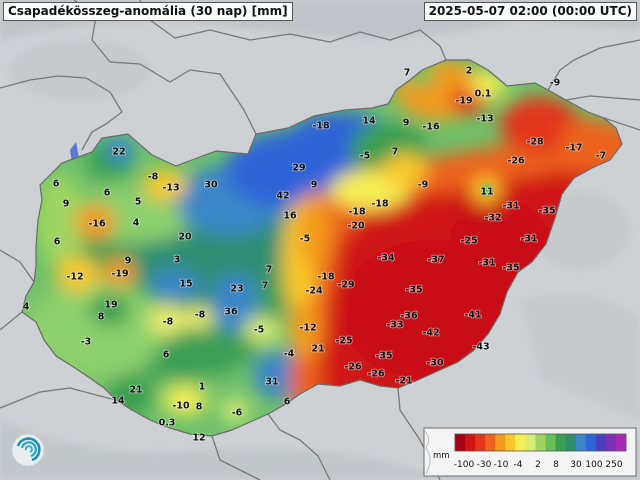 This screenshot has height=480, width=640. I want to click on value-label: -30, so click(435, 363).